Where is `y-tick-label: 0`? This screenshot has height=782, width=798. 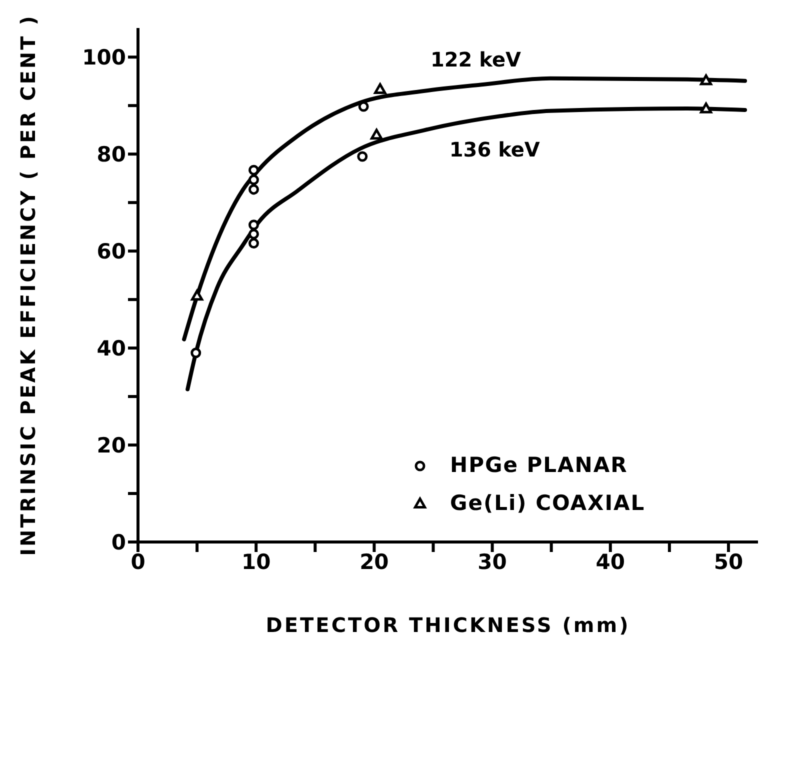
y-tick-label: 0 is located at coordinates (118, 542).